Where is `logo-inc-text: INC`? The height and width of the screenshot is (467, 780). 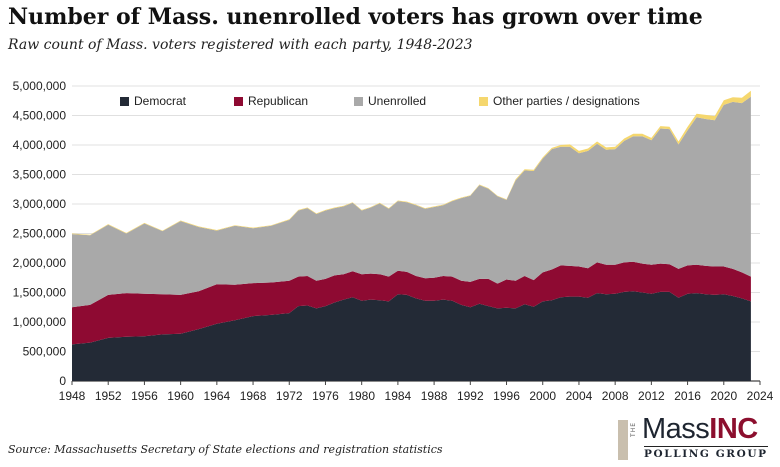 logo-inc-text: INC is located at coordinates (733, 429).